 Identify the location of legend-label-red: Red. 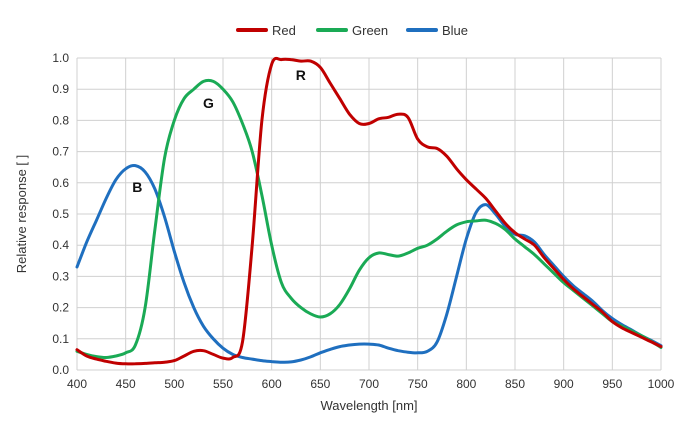
(284, 30).